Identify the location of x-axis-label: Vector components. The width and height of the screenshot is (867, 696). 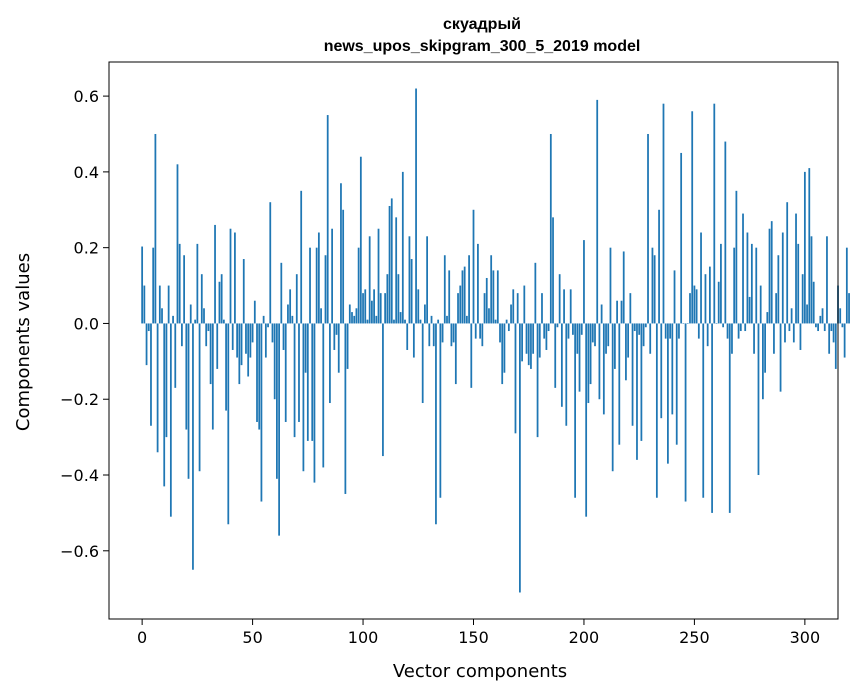
(480, 671).